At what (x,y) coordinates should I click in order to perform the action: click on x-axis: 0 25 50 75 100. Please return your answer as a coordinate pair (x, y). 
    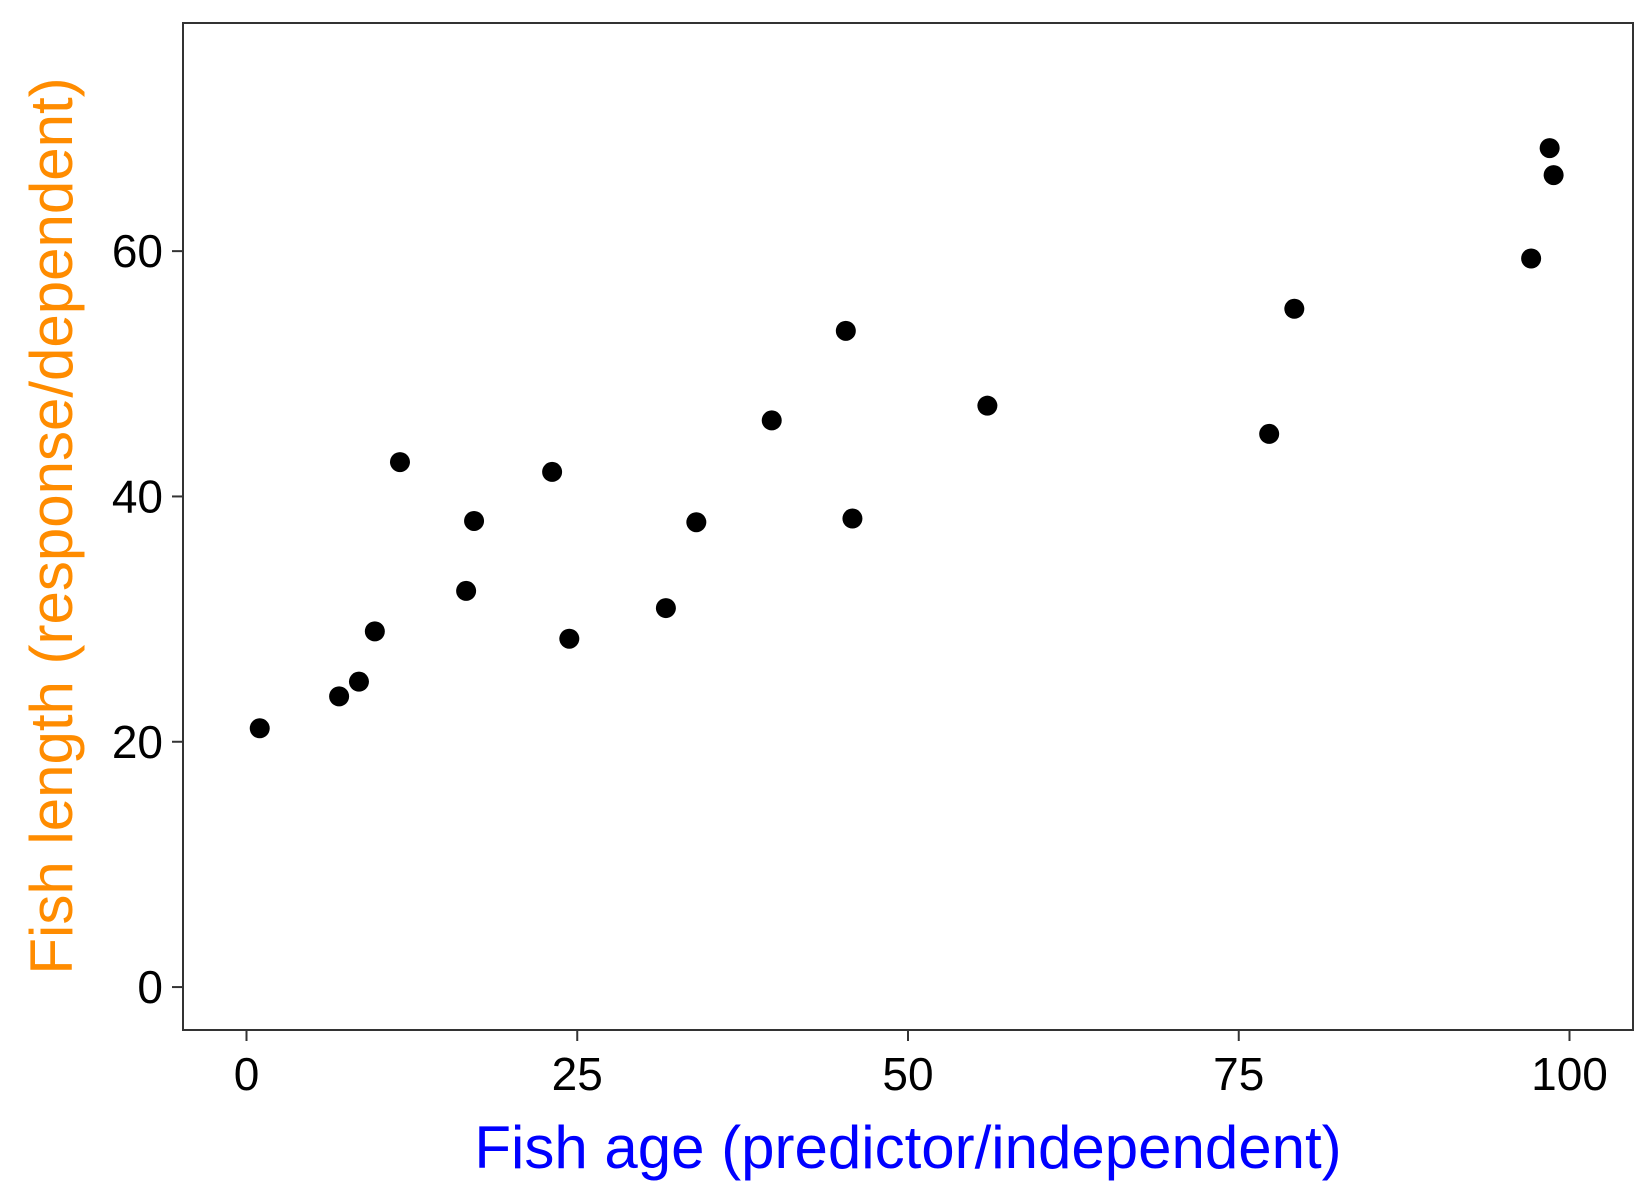
    Looking at the image, I should click on (921, 1065).